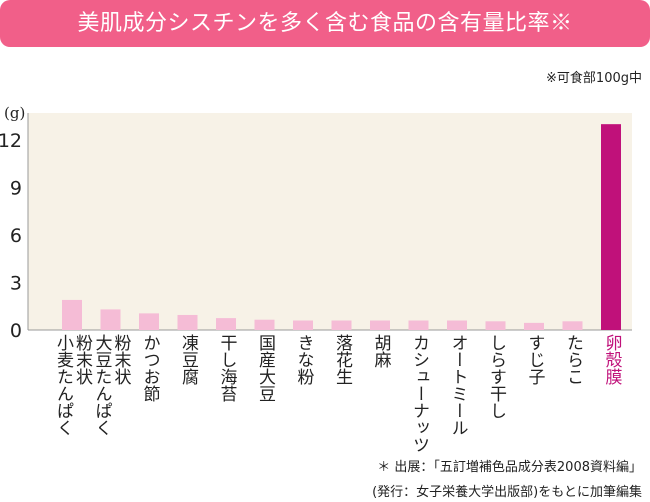 The width and height of the screenshot is (650, 502). What do you see at coordinates (72, 385) in the screenshot?
I see `category-label: 粉末状 小麦たんぱく` at bounding box center [72, 385].